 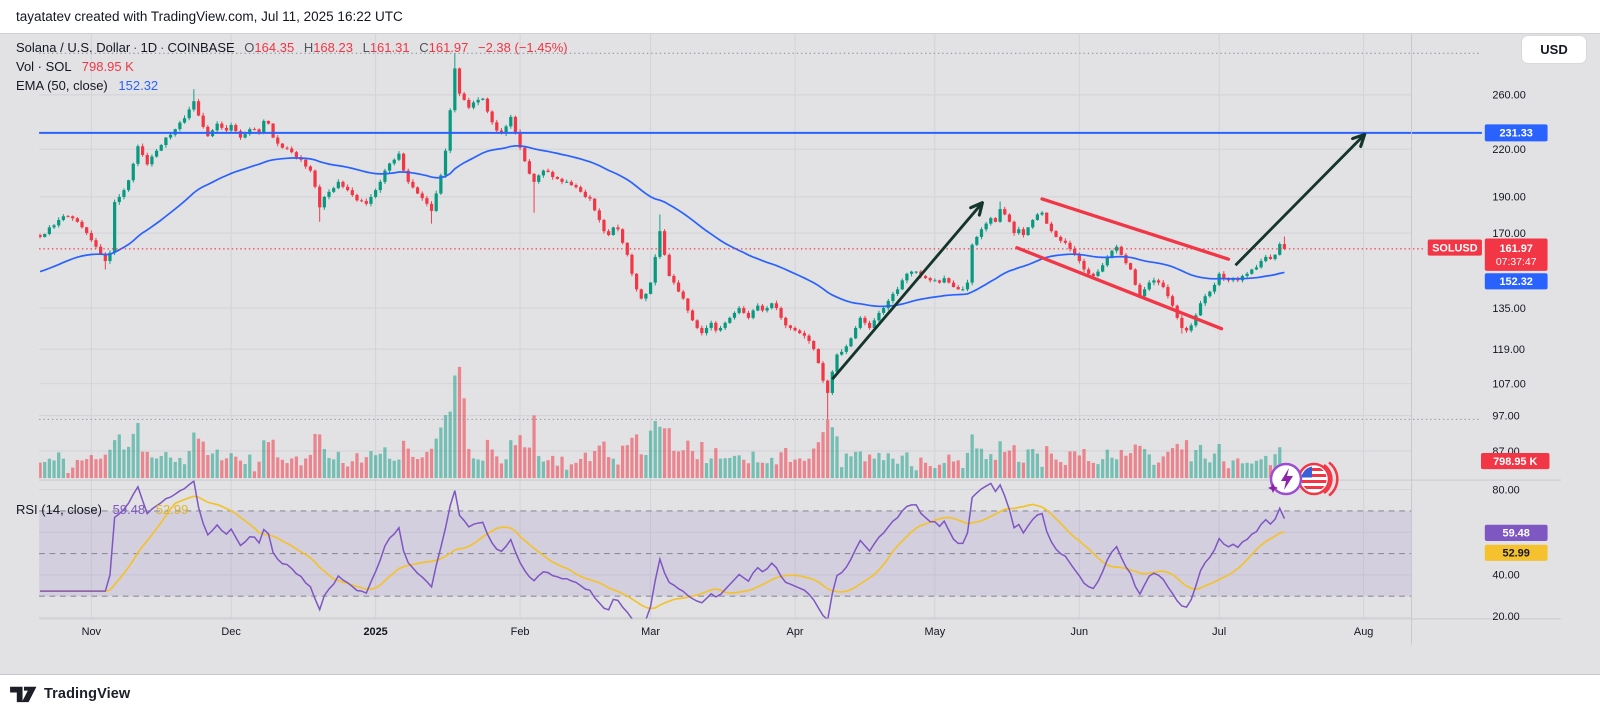 I want to click on interval-label: 1D, so click(x=149, y=47).